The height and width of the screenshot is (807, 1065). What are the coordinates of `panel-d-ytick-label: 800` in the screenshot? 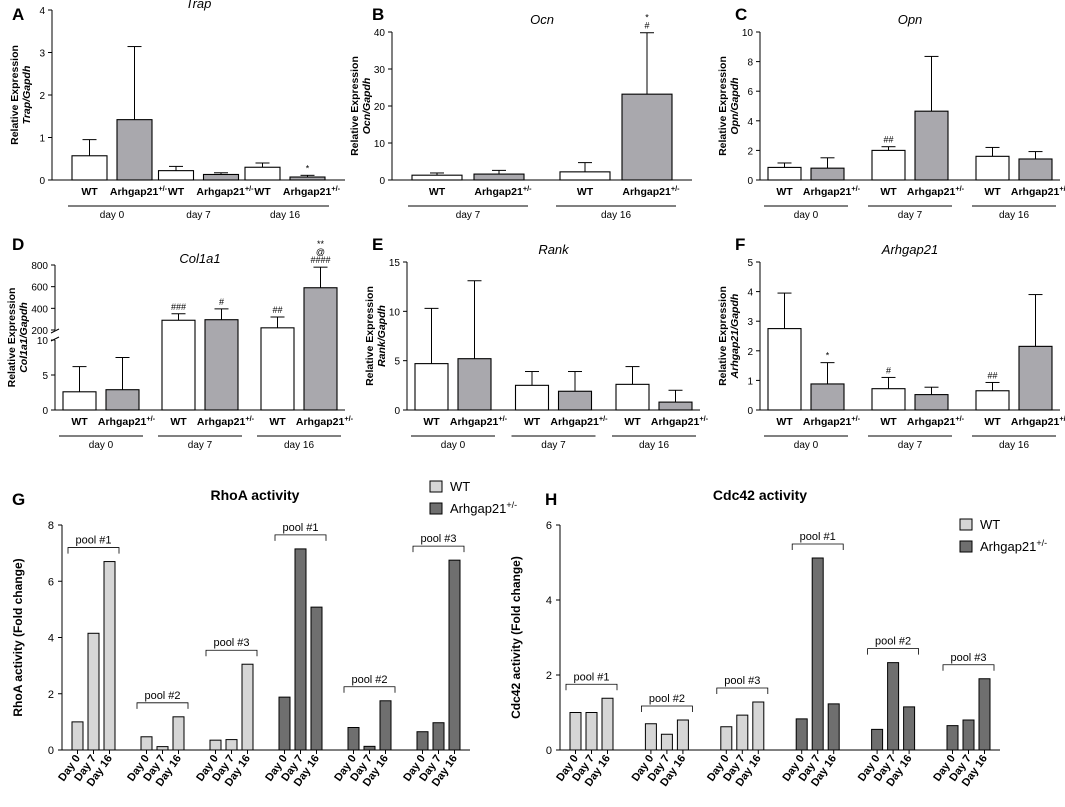 It's located at (39, 266).